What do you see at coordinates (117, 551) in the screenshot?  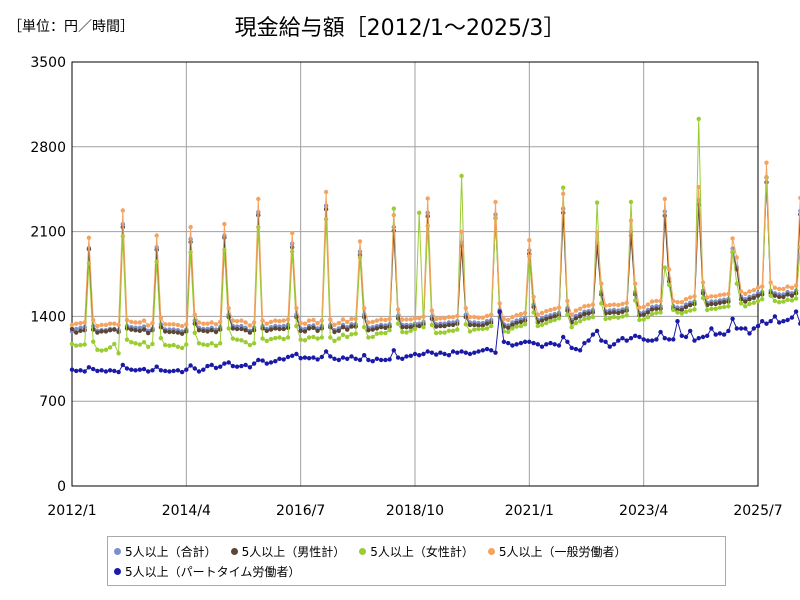 I see `legend-marker` at bounding box center [117, 551].